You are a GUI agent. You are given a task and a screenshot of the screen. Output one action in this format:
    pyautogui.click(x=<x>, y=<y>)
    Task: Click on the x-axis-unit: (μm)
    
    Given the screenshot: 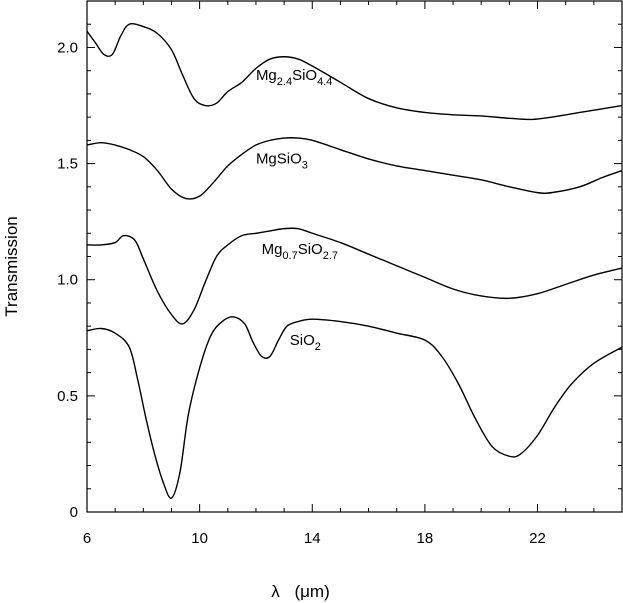 What is the action you would take?
    pyautogui.click(x=311, y=591)
    